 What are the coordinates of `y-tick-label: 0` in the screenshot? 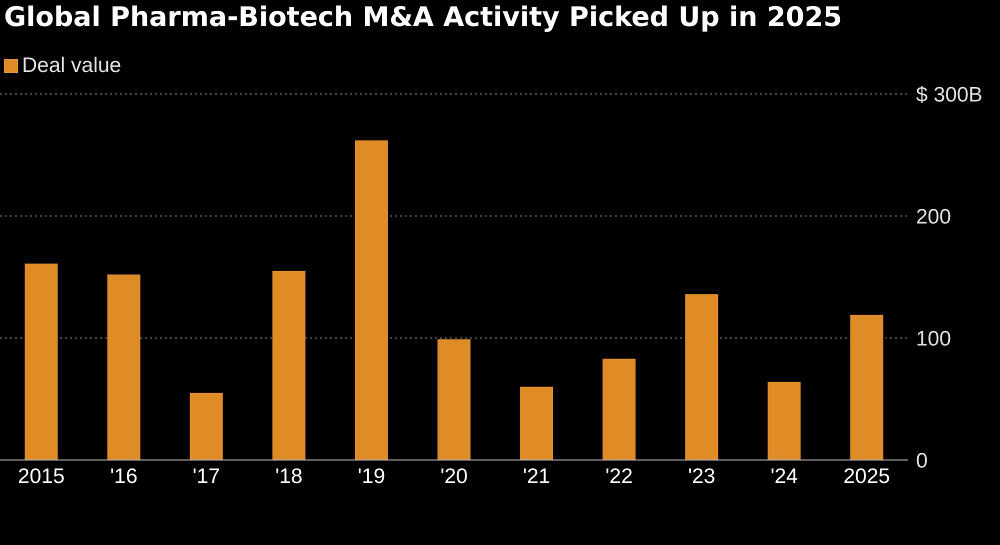 It's located at (922, 460).